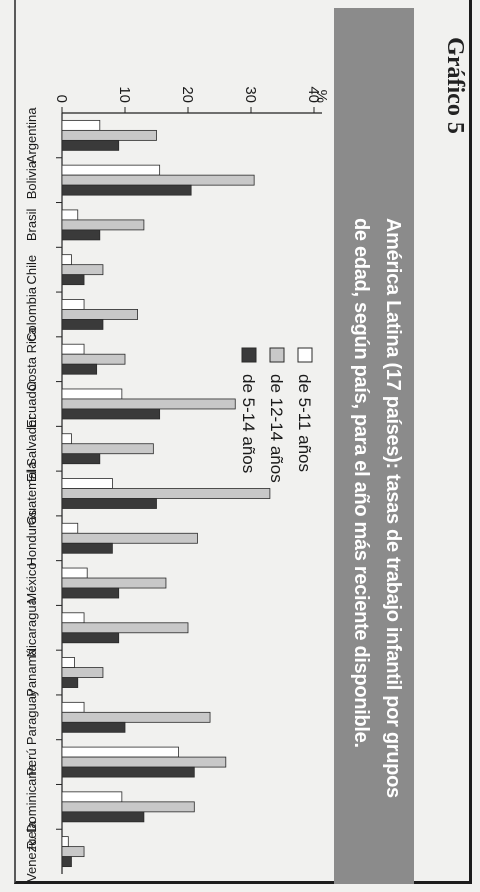 This screenshot has height=892, width=480. I want to click on category-label: Paraguay, so click(31, 717).